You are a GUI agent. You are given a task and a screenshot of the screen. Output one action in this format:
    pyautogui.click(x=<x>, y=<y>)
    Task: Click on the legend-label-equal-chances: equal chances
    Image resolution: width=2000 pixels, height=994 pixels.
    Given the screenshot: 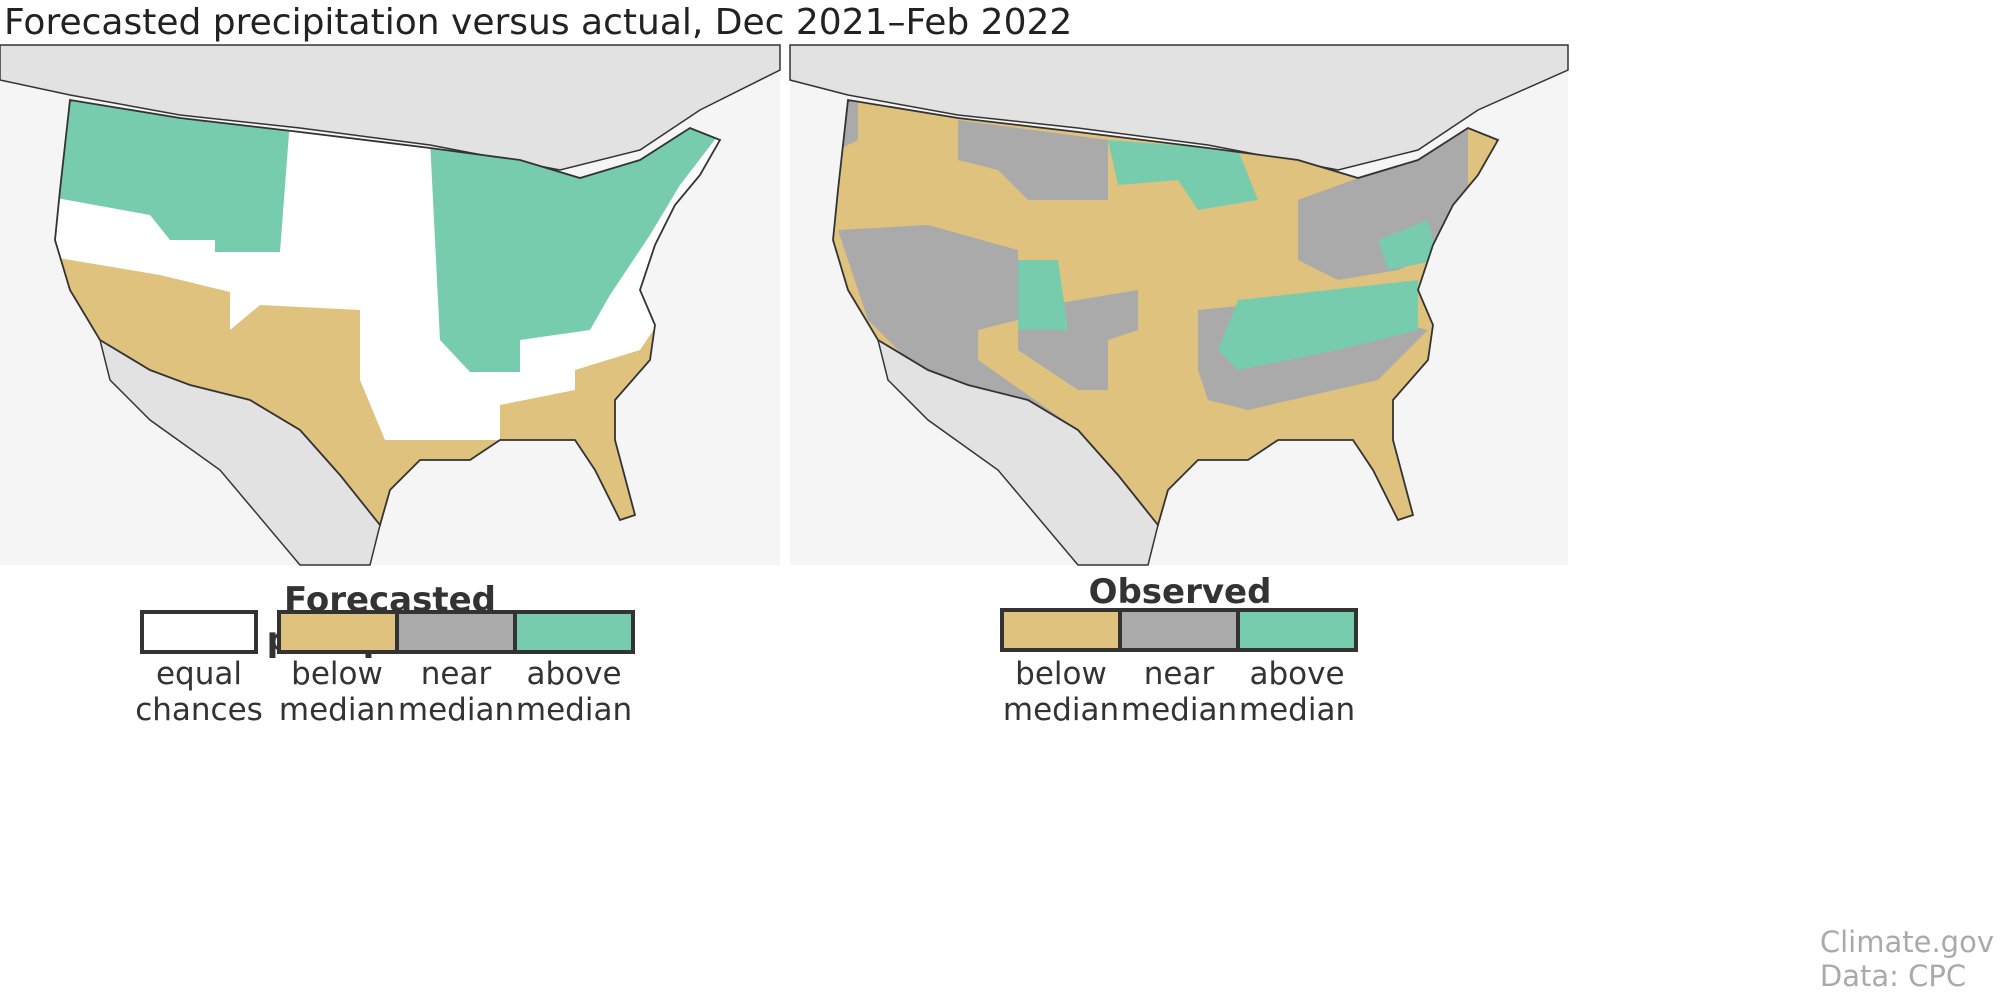 What is the action you would take?
    pyautogui.click(x=199, y=692)
    